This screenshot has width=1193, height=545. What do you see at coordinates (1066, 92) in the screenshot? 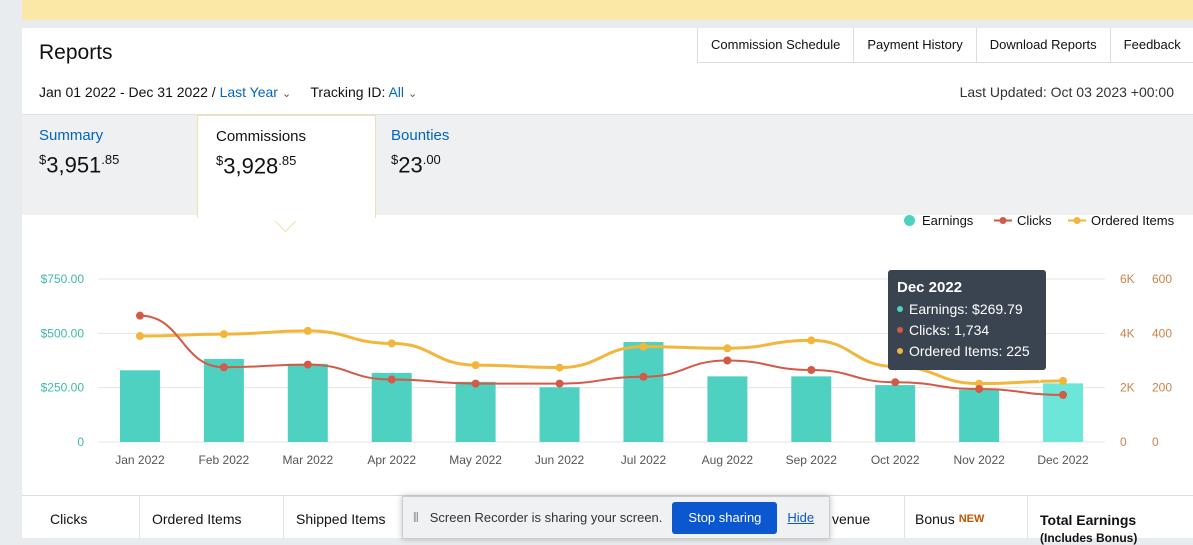
I see `last-updated: Last Updated: Oct 03 2023 +00:00` at bounding box center [1066, 92].